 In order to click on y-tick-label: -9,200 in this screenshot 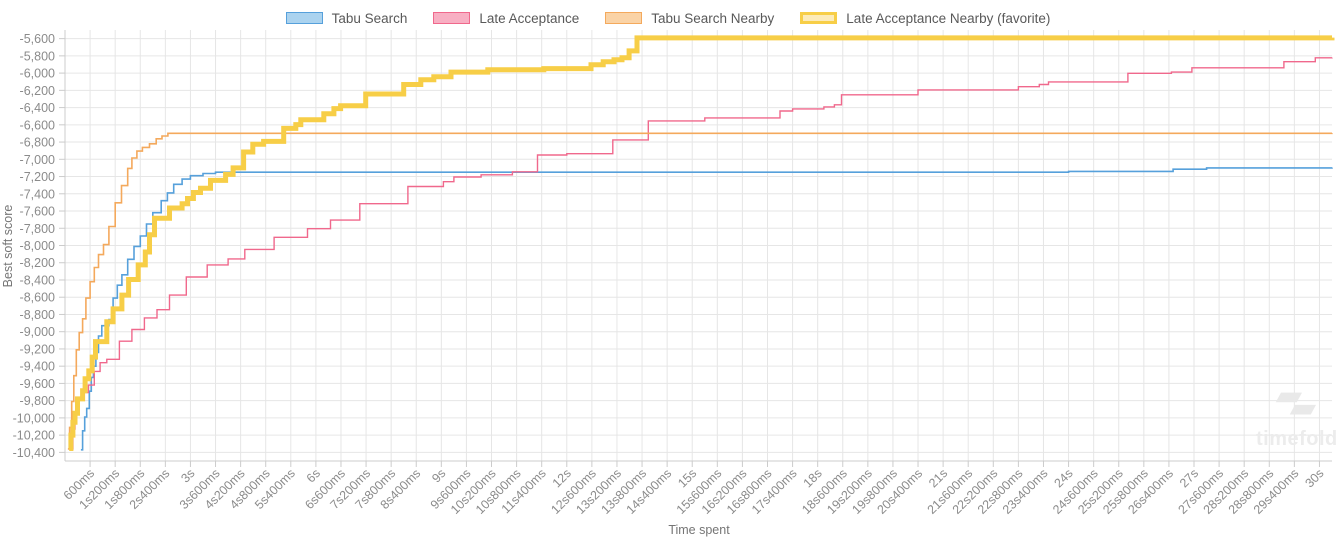, I will do `click(37, 349)`.